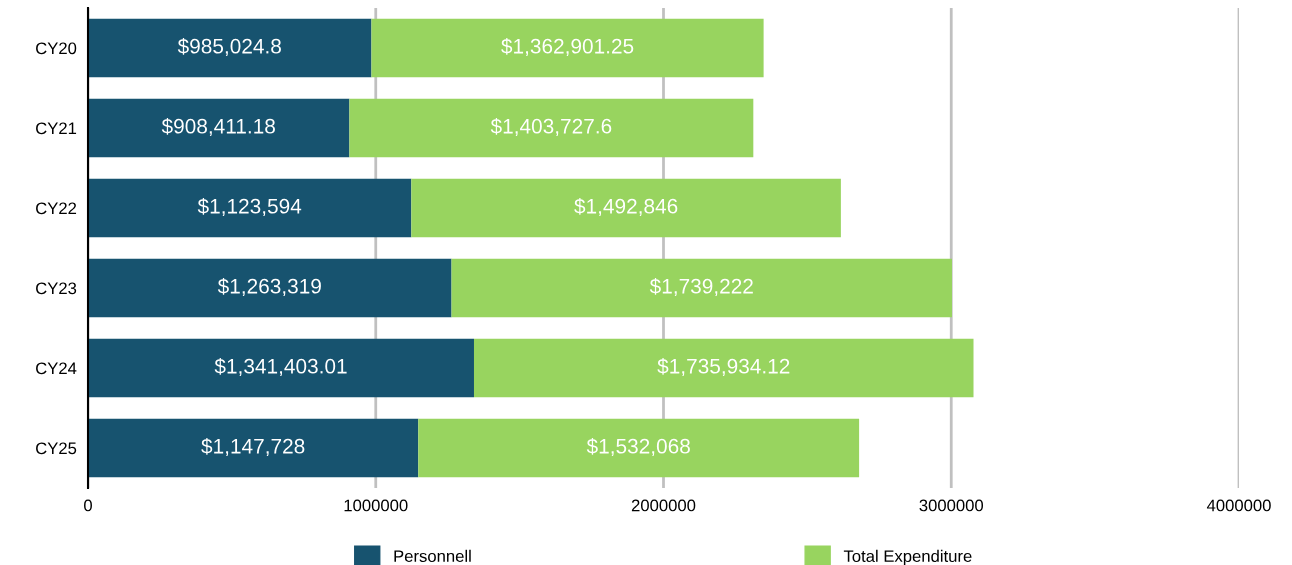 The width and height of the screenshot is (1292, 565). What do you see at coordinates (907, 557) in the screenshot?
I see `legend-label: Total Expenditure` at bounding box center [907, 557].